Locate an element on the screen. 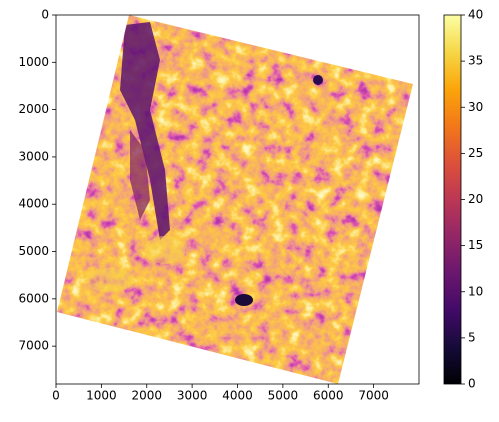 This screenshot has height=422, width=499. x-tick-label: 0 is located at coordinates (56, 396).